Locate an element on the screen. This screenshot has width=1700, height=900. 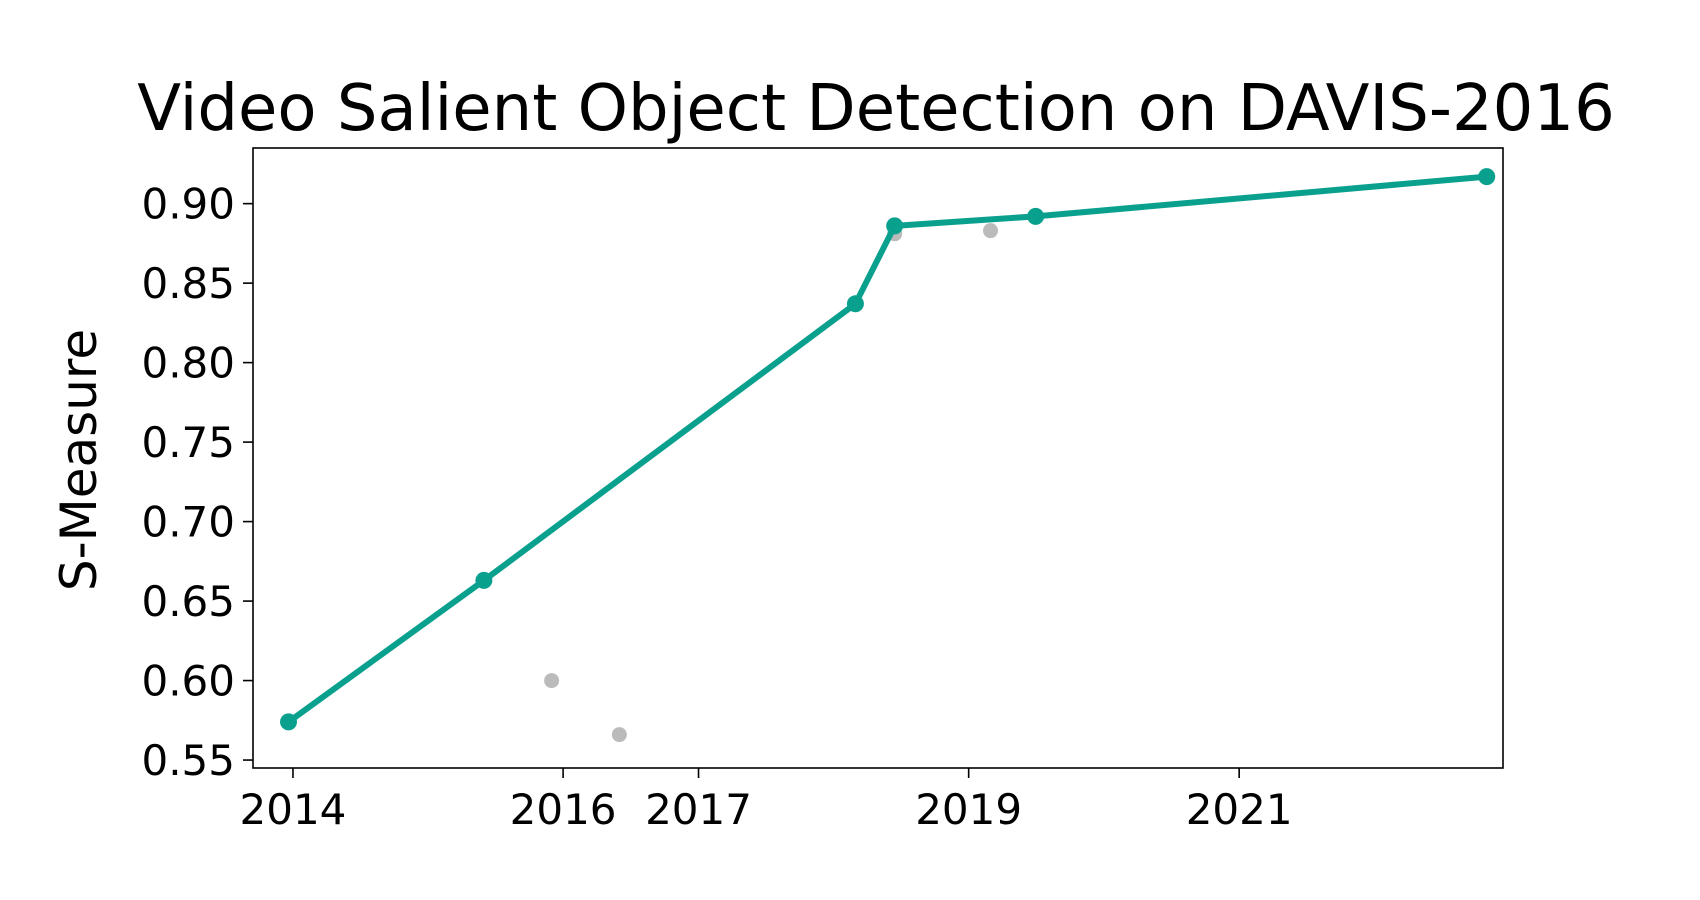
y-tick-label: 0.55 is located at coordinates (188, 760).